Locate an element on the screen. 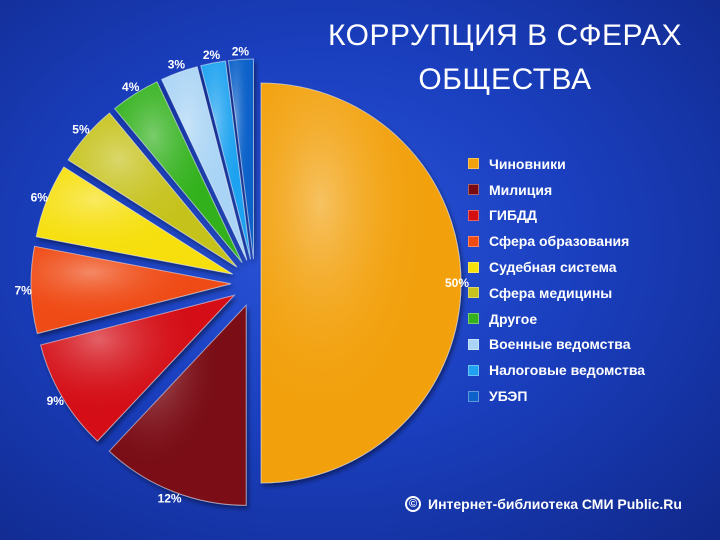 The image size is (720, 540). legend-item: Милиция is located at coordinates (556, 190).